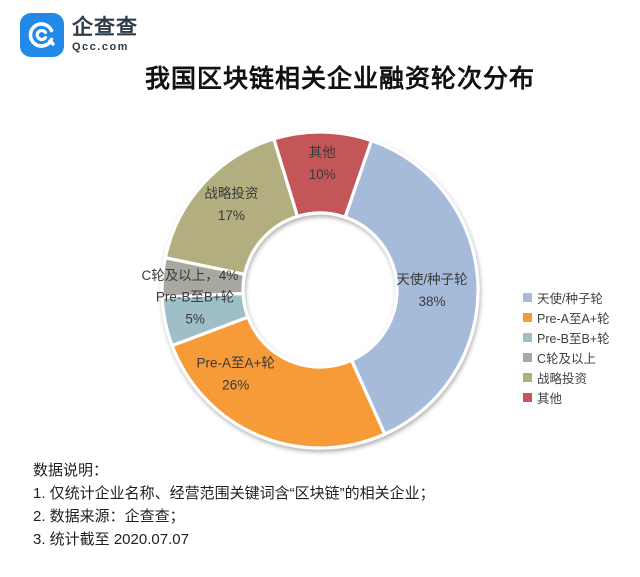 The image size is (640, 577). I want to click on slice-label-5-percent: 10%, so click(322, 174).